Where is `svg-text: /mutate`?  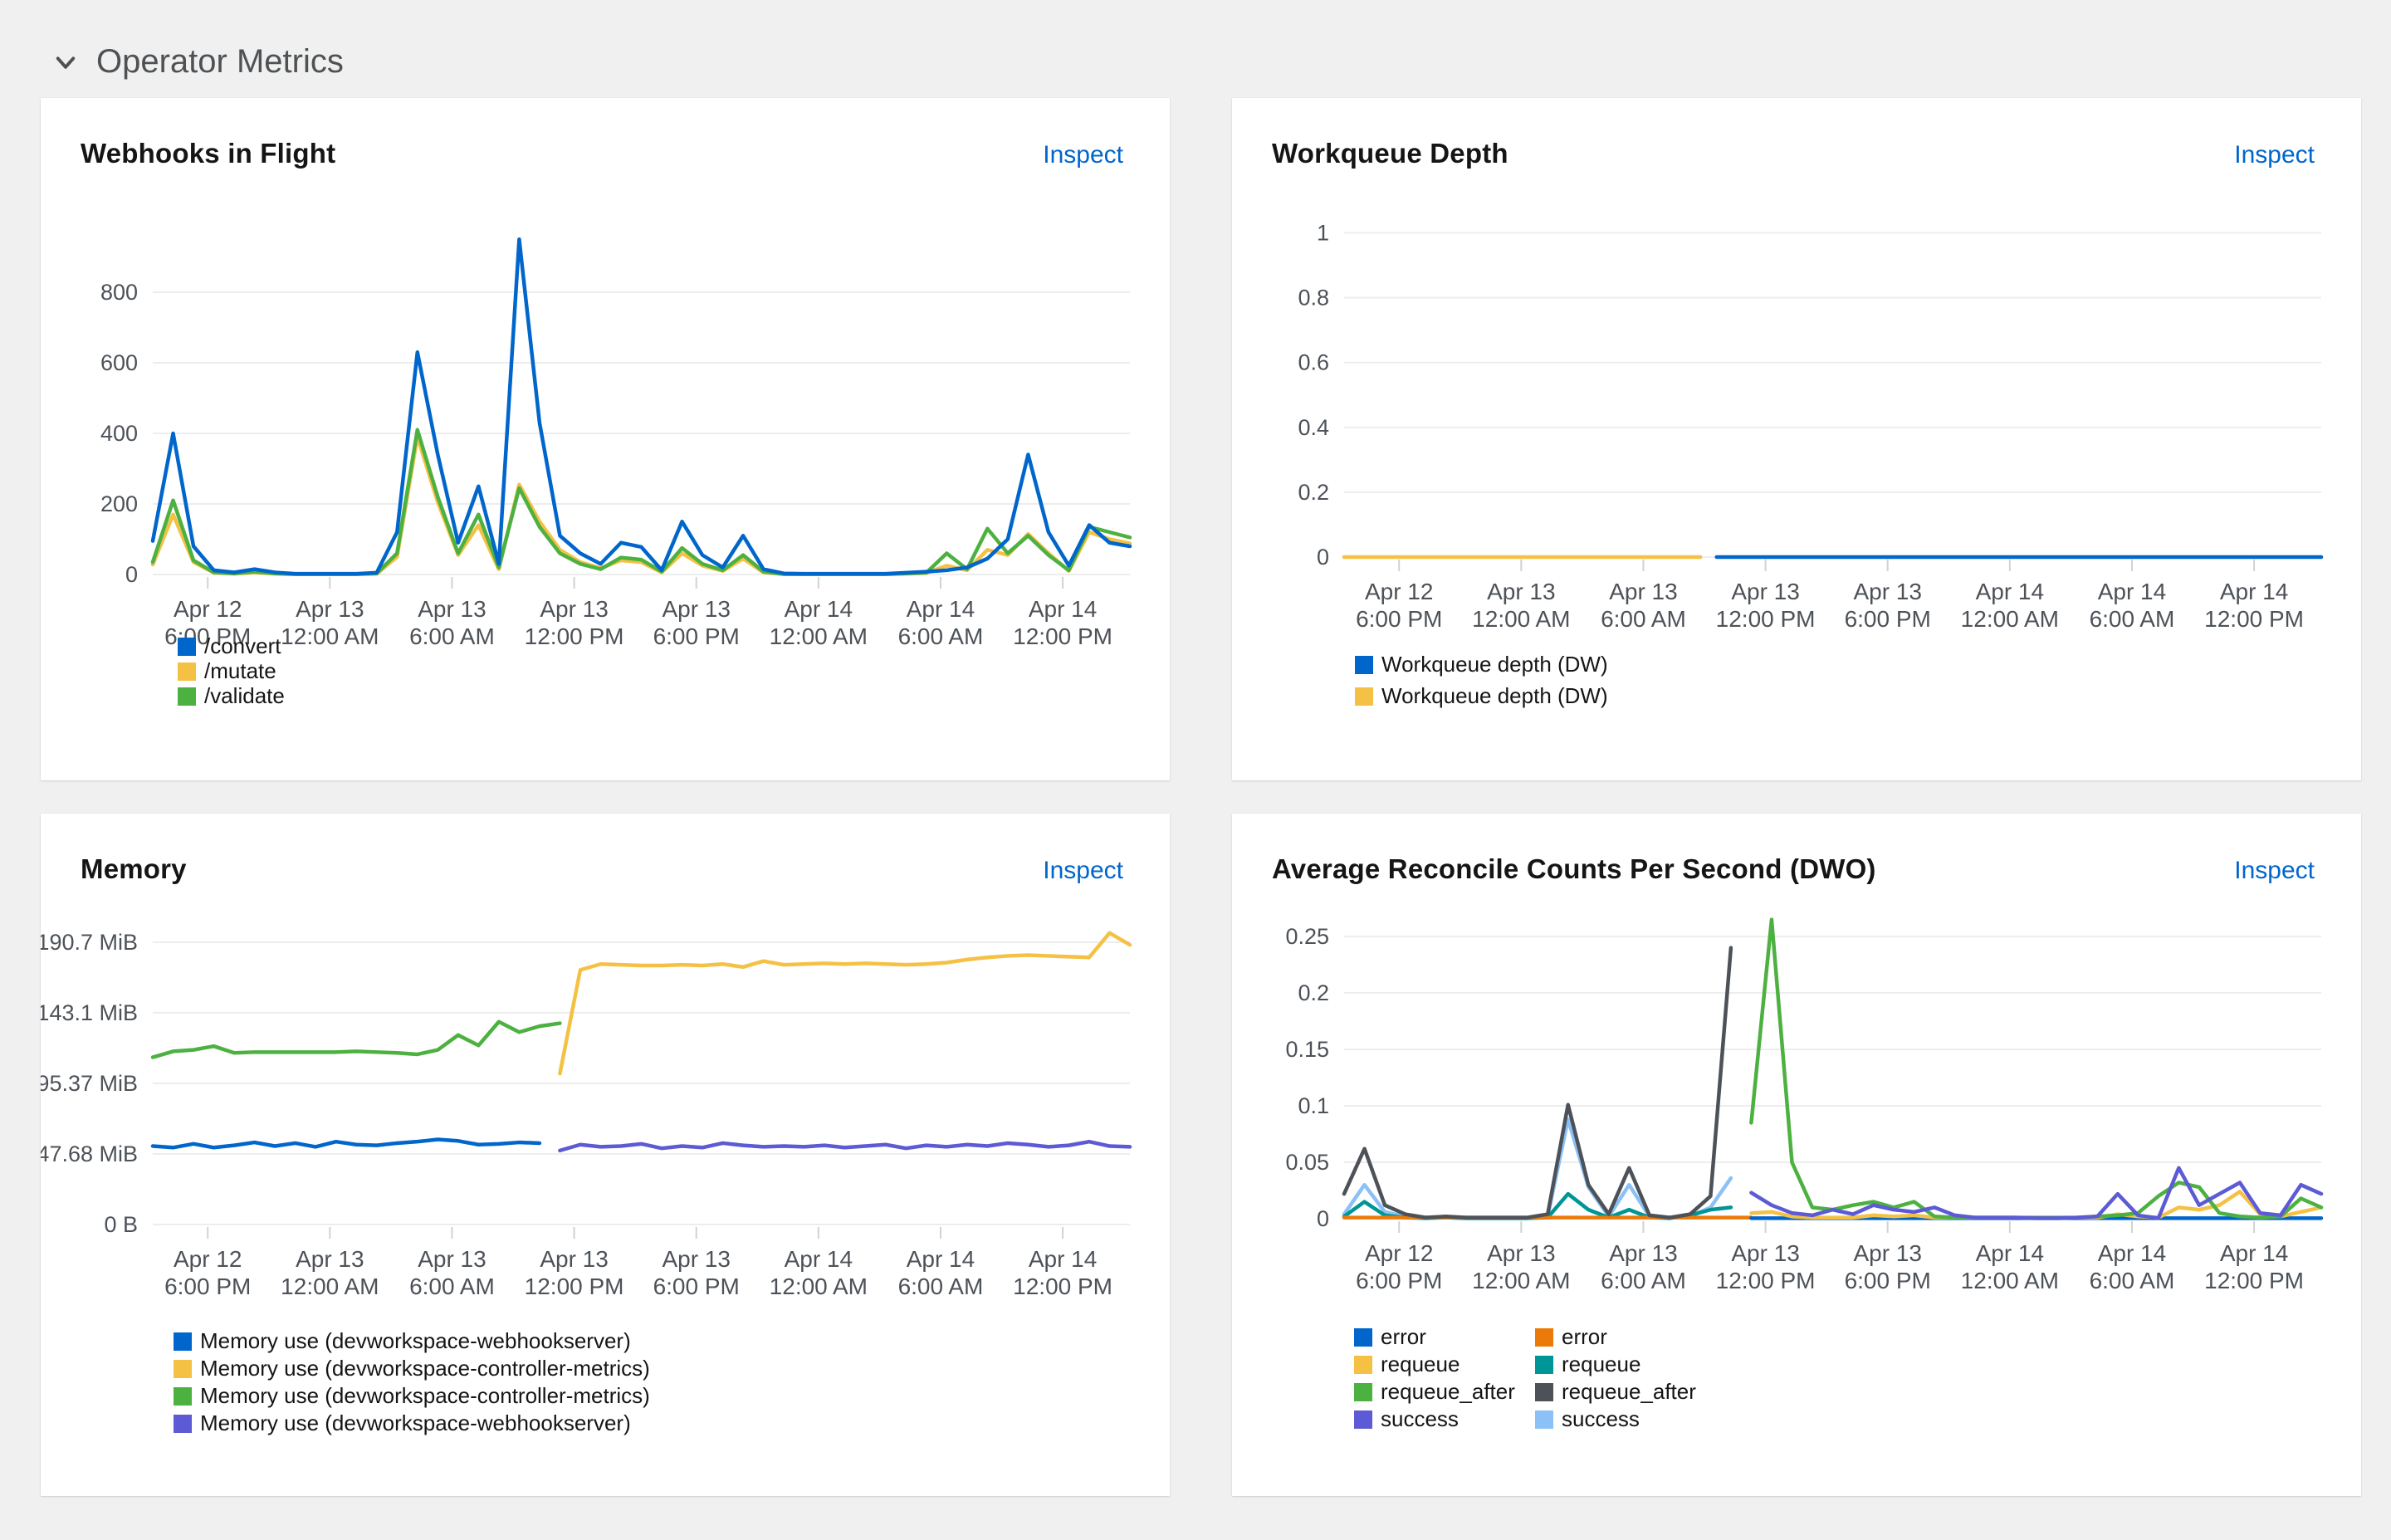 svg-text: /mutate is located at coordinates (240, 670).